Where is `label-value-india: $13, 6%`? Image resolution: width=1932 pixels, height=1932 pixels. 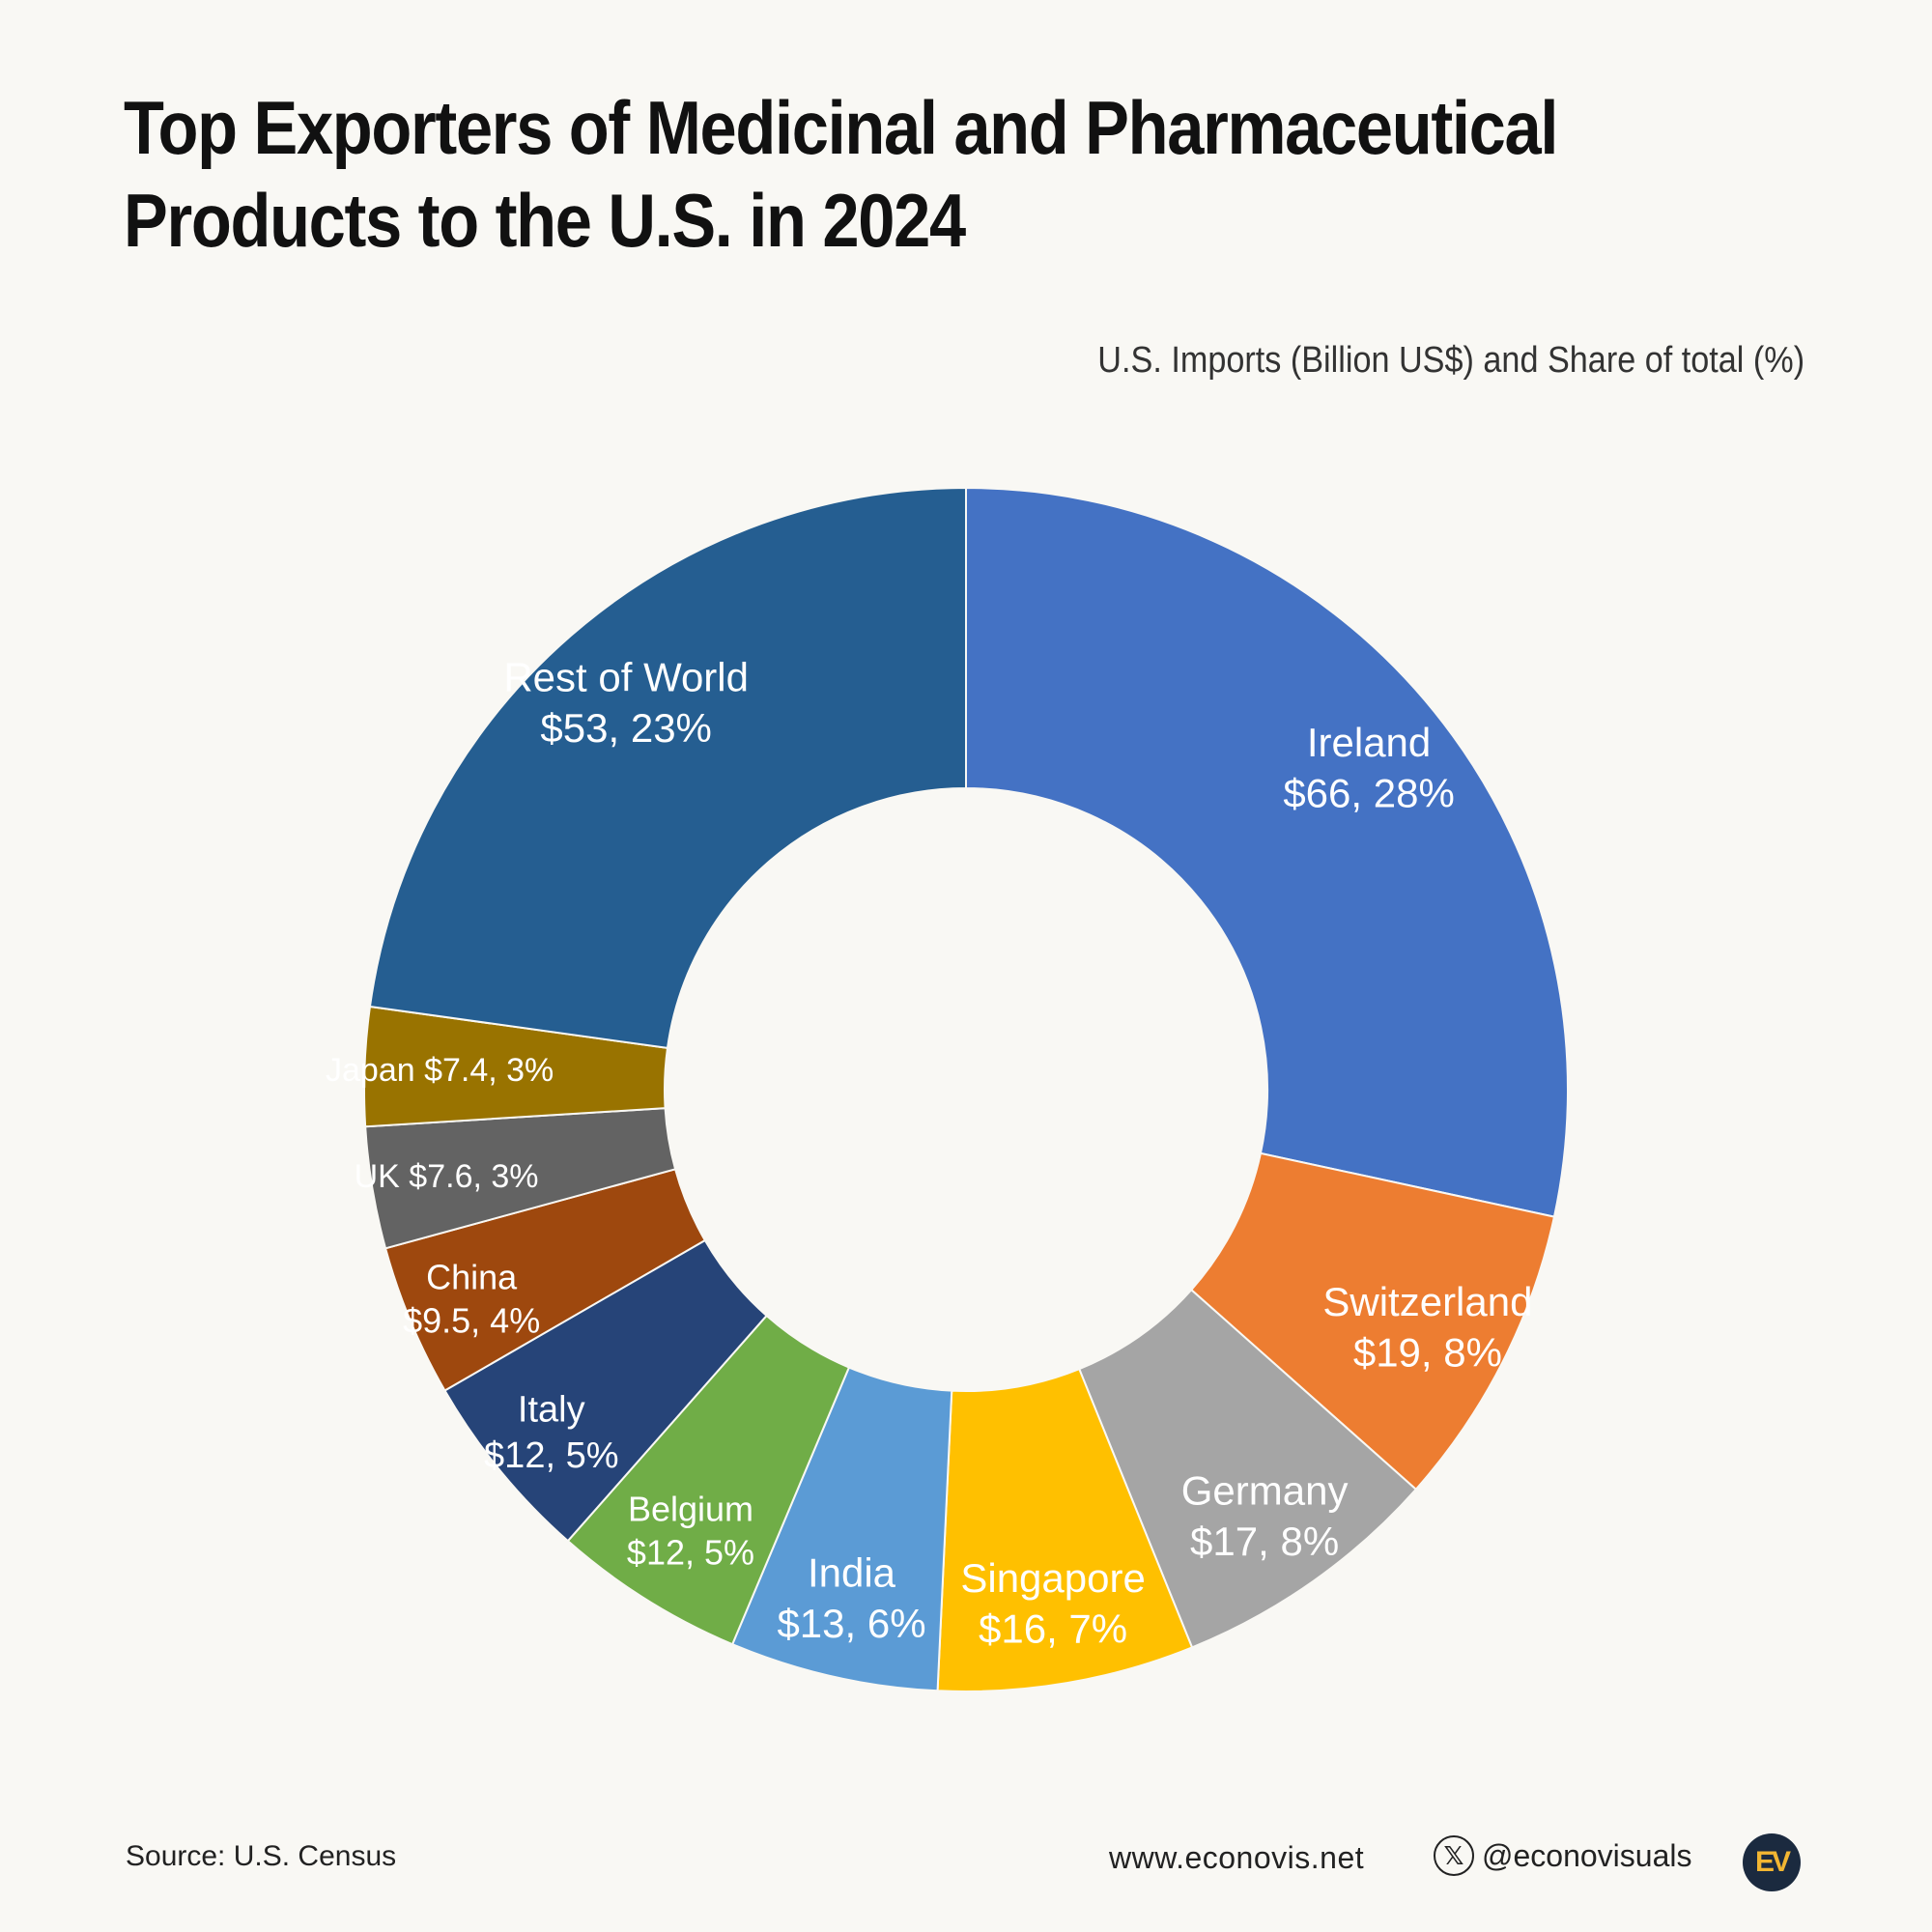
label-value-india: $13, 6% is located at coordinates (851, 1623).